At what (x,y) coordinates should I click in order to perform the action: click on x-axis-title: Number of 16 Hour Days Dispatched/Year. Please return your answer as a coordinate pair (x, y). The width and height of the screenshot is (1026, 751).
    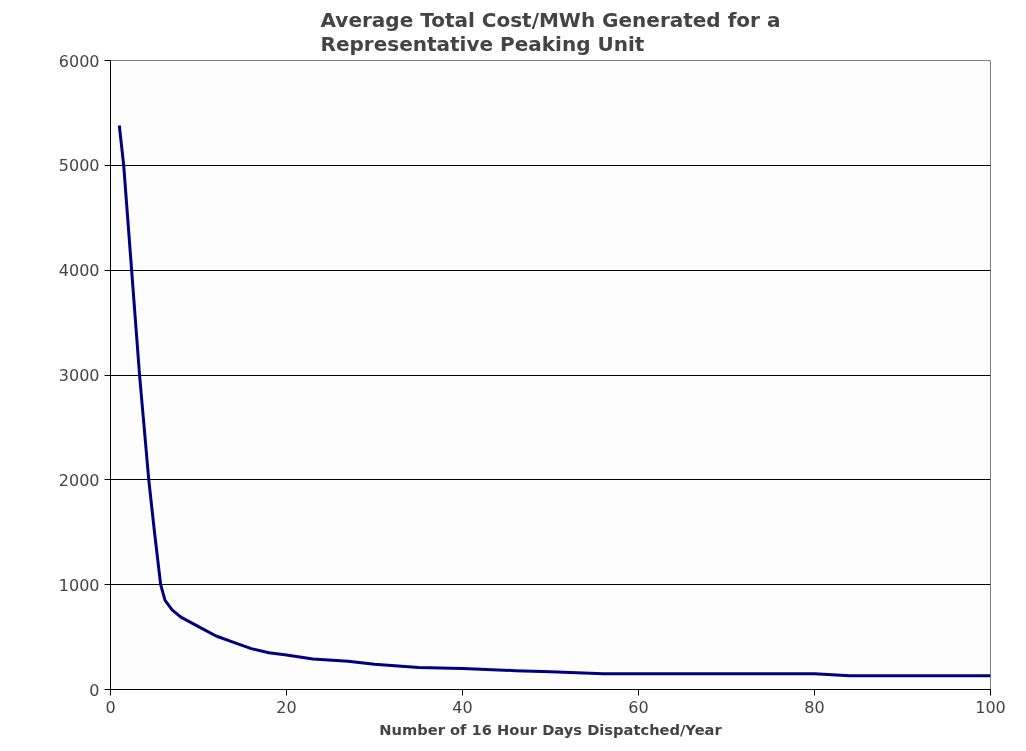
    Looking at the image, I should click on (551, 729).